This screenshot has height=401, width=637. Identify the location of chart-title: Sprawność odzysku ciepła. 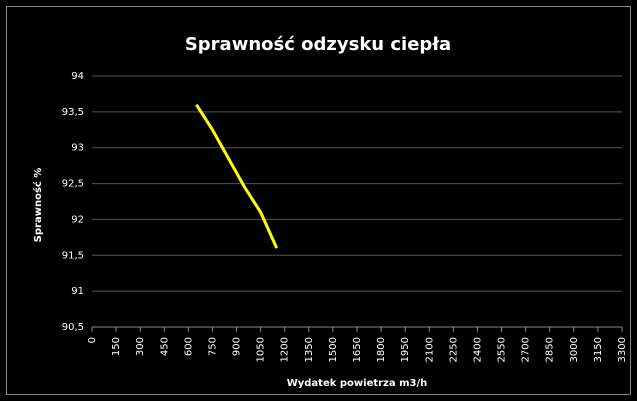
(318, 44).